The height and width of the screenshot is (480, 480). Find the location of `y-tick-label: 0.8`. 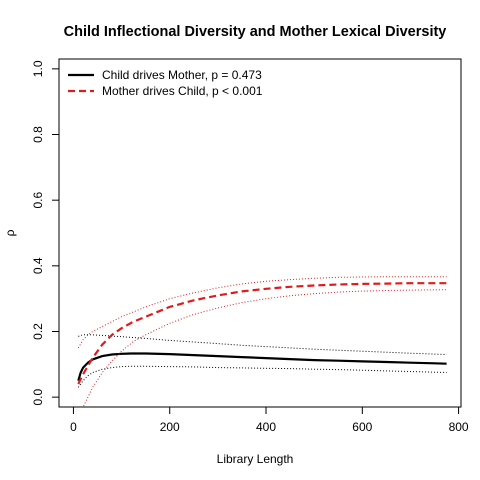

y-tick-label: 0.8 is located at coordinates (38, 134).